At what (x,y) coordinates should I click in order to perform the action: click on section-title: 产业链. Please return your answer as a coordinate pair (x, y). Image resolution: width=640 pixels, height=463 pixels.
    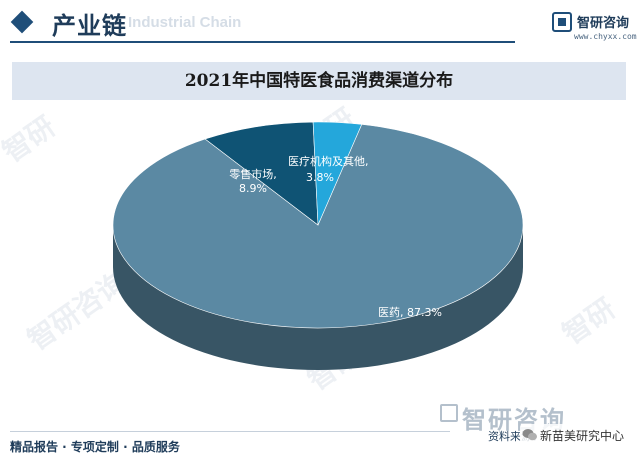
    Looking at the image, I should click on (89, 26).